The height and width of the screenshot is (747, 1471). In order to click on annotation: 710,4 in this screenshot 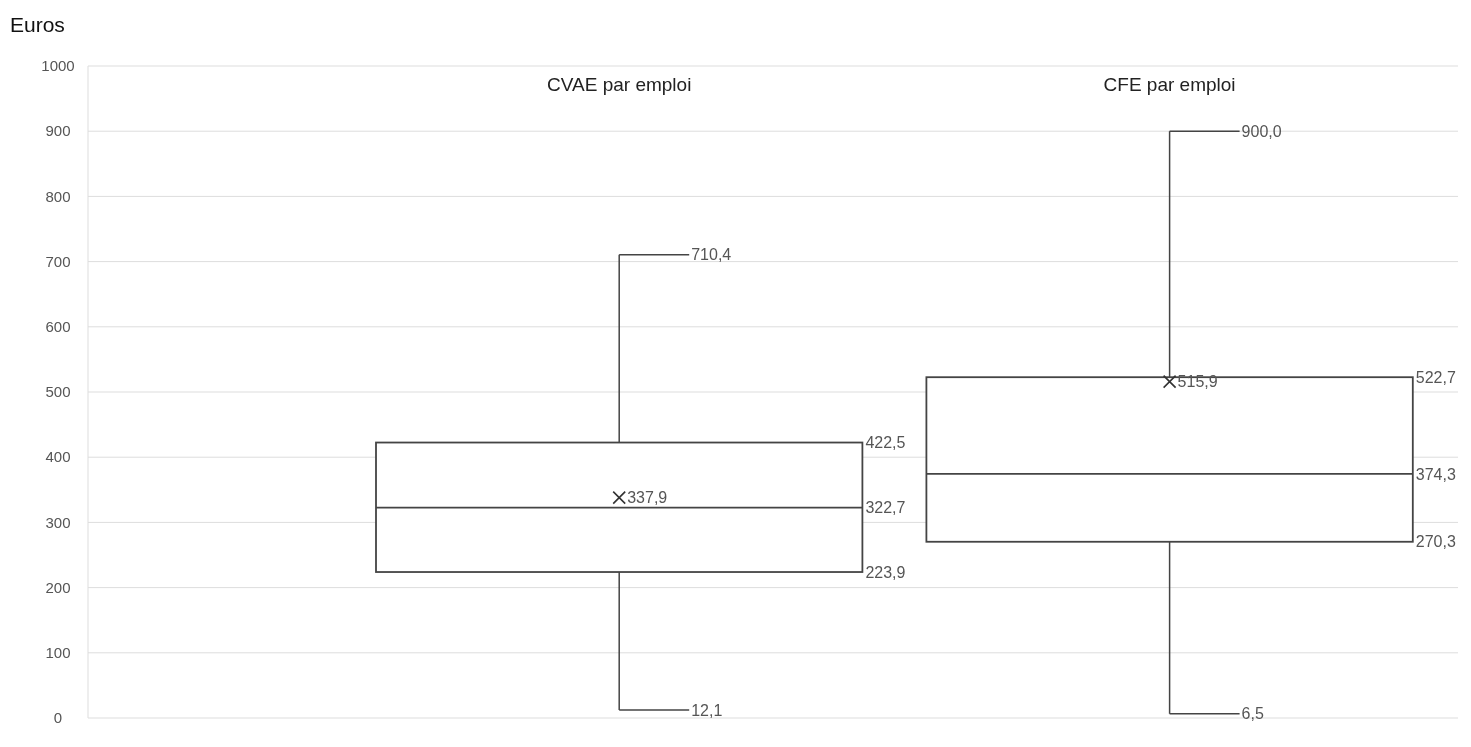, I will do `click(711, 255)`.